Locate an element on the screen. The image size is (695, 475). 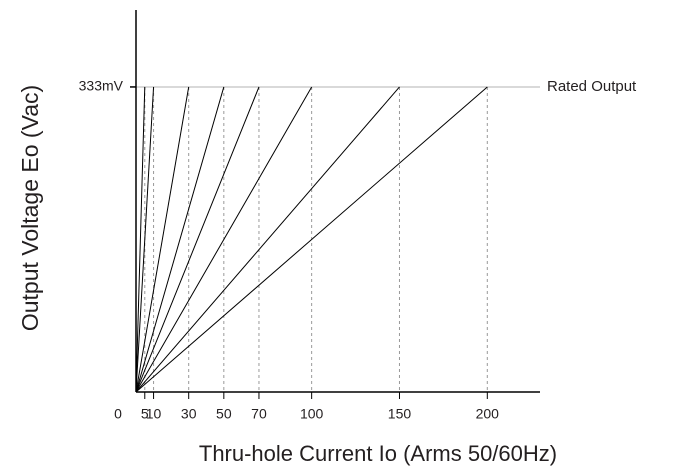
x-tick-label: 0 is located at coordinates (118, 414).